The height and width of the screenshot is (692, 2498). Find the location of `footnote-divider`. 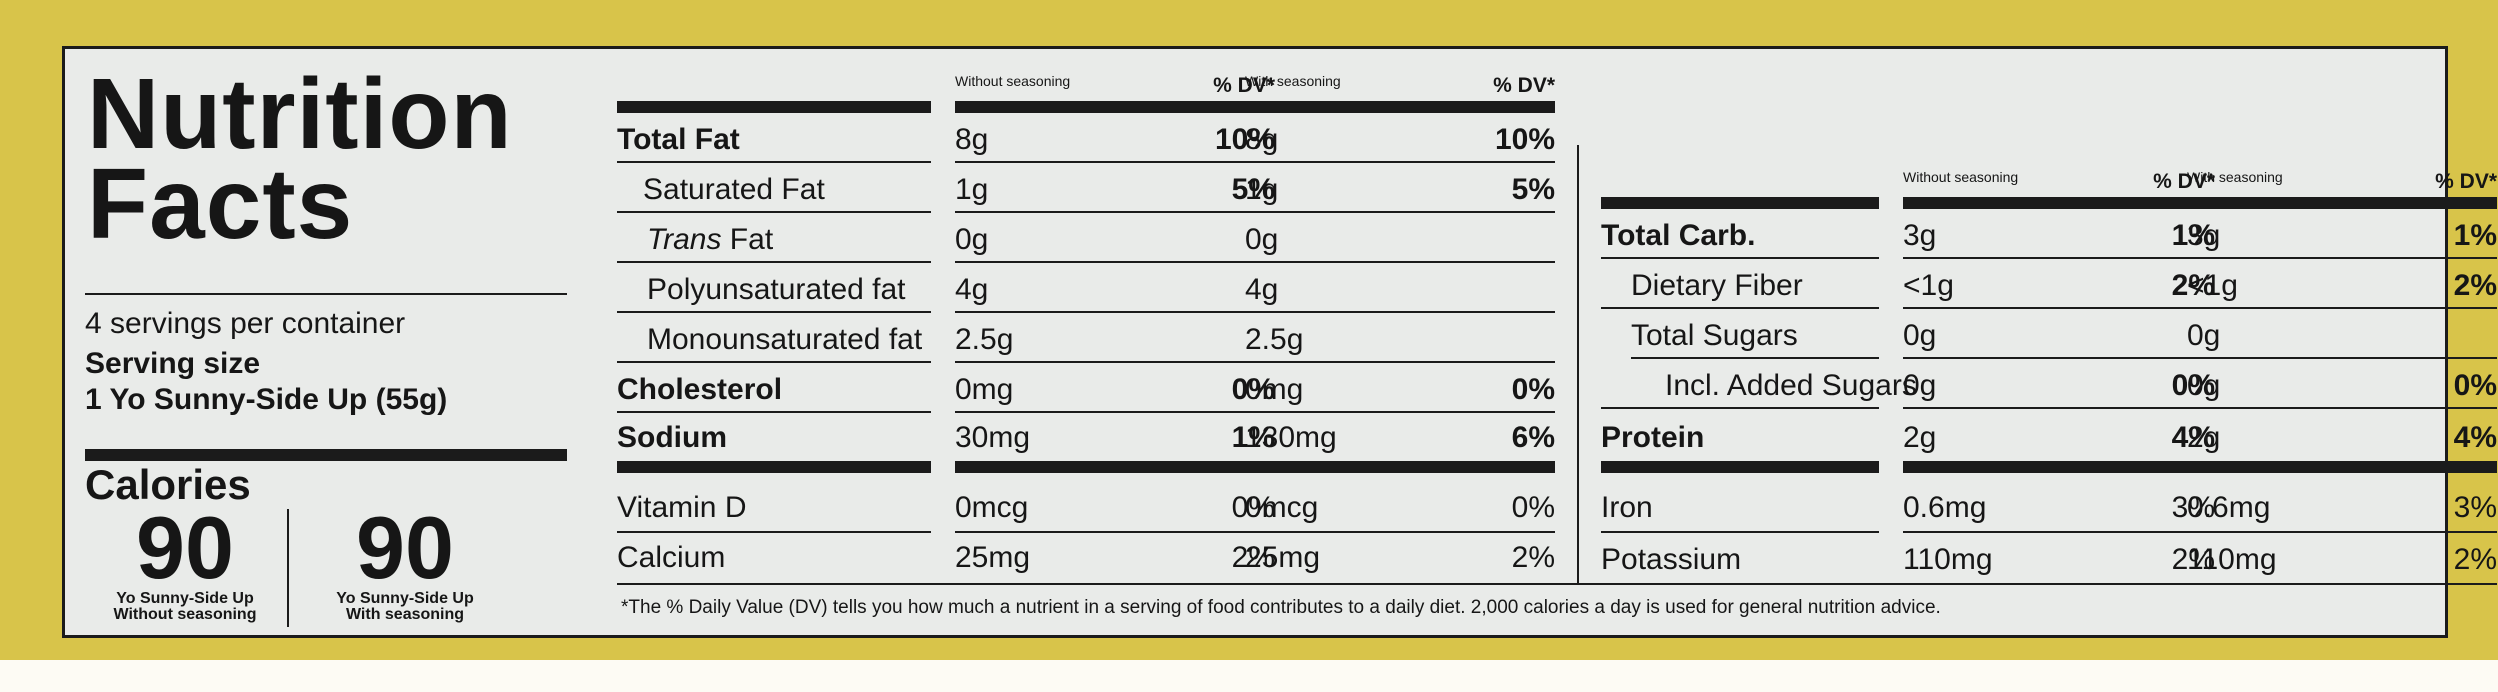

footnote-divider is located at coordinates (1557, 584).